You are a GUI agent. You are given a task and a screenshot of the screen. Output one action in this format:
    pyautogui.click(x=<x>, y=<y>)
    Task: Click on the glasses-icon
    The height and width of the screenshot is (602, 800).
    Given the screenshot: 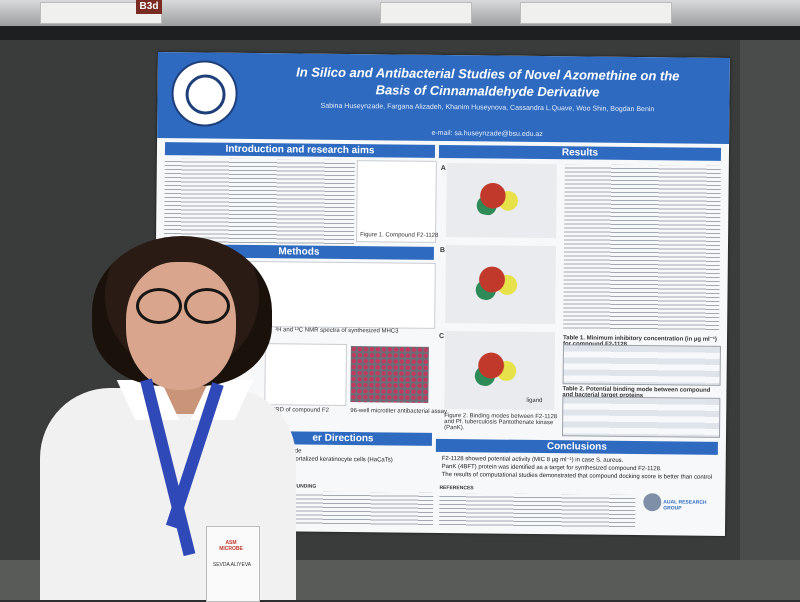 What is the action you would take?
    pyautogui.click(x=182, y=306)
    